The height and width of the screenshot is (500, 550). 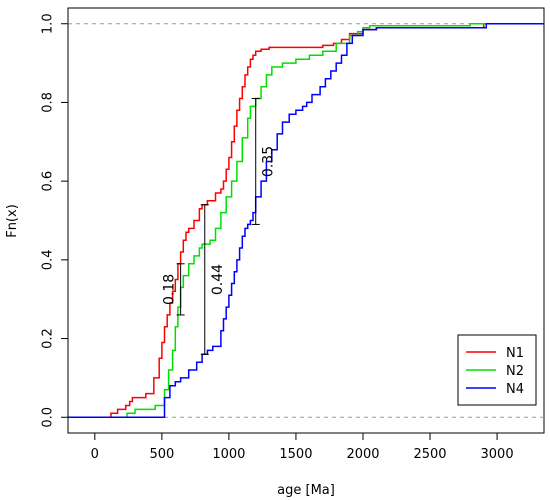 What do you see at coordinates (170, 289) in the screenshot?
I see `annotation-label-0: 0.18` at bounding box center [170, 289].